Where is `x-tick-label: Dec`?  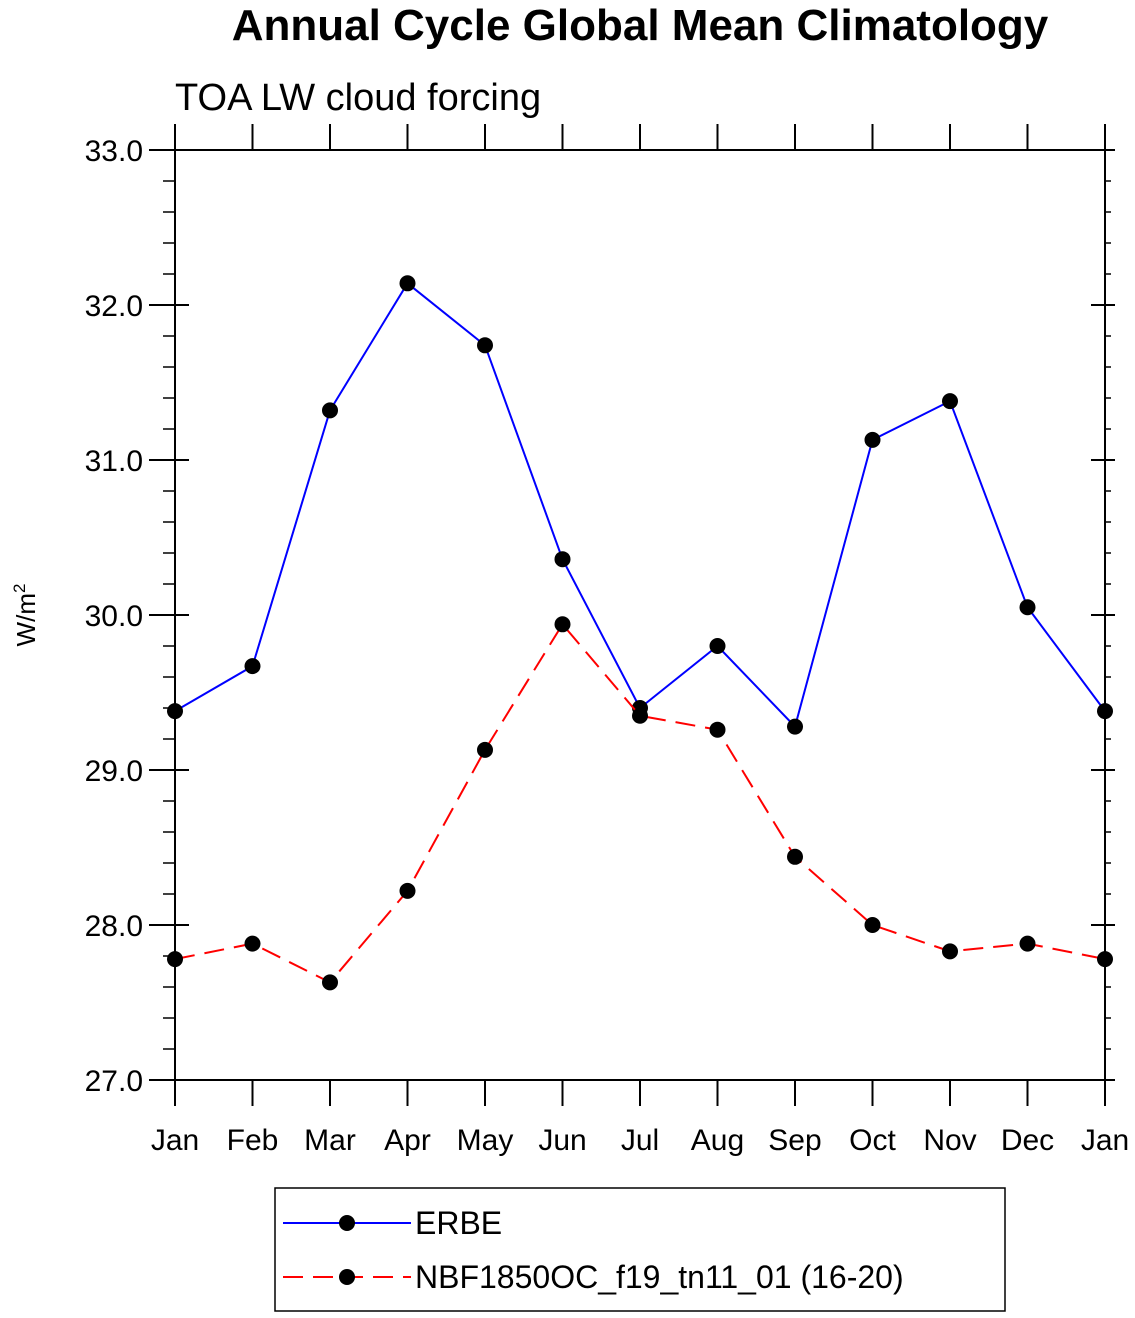 x-tick-label: Dec is located at coordinates (1027, 1140).